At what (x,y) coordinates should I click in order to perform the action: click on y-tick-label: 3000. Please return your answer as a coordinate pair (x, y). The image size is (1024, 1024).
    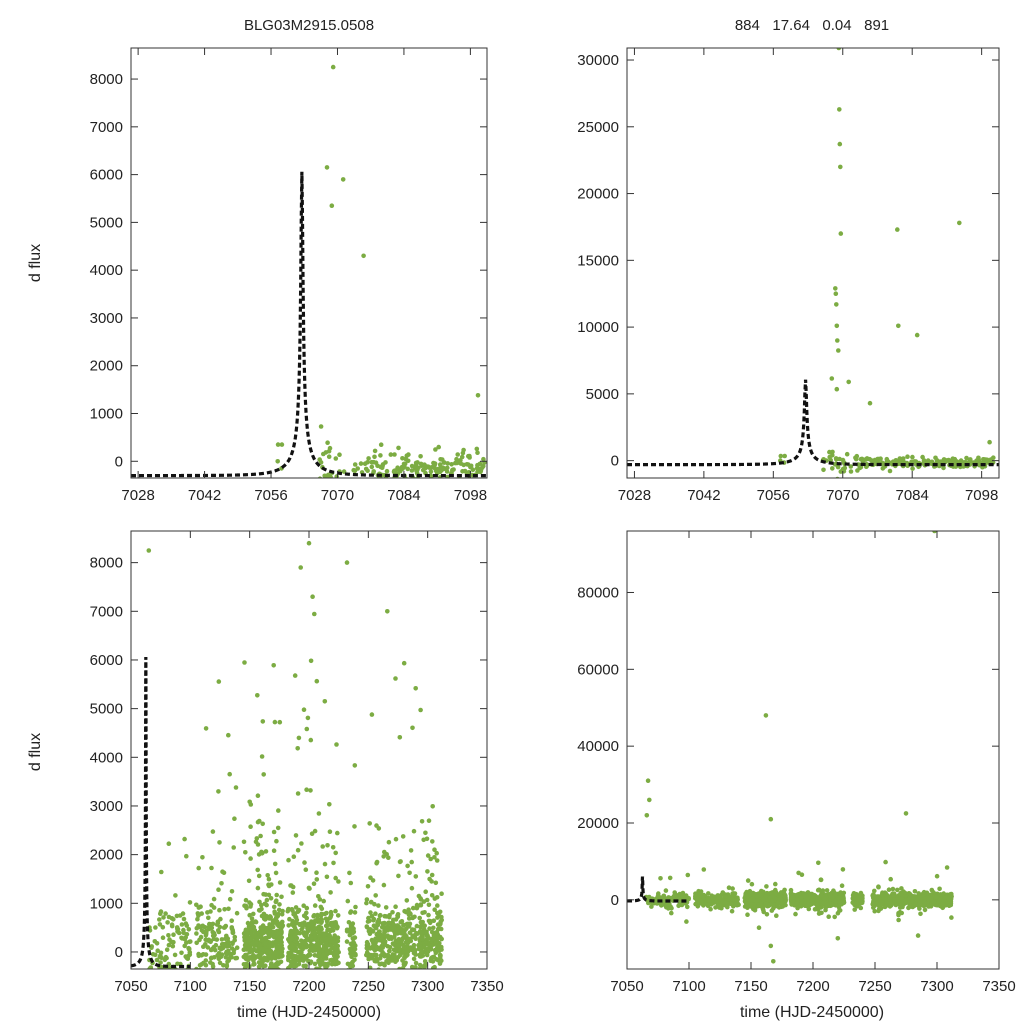
    Looking at the image, I should click on (106, 318).